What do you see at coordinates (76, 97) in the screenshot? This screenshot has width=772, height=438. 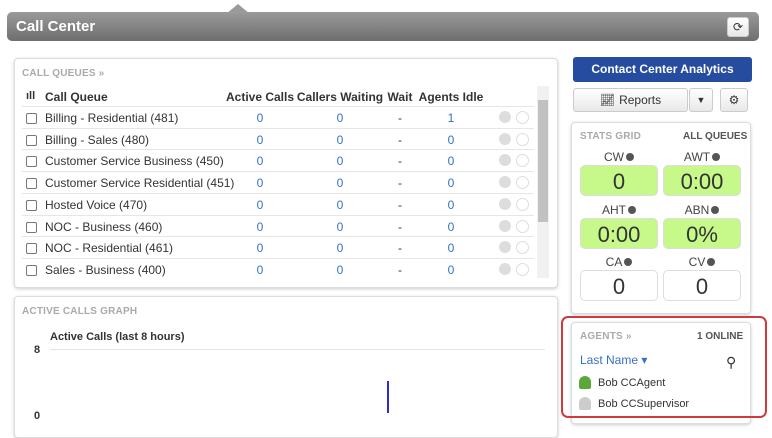 I see `column-header: Call Queue` at bounding box center [76, 97].